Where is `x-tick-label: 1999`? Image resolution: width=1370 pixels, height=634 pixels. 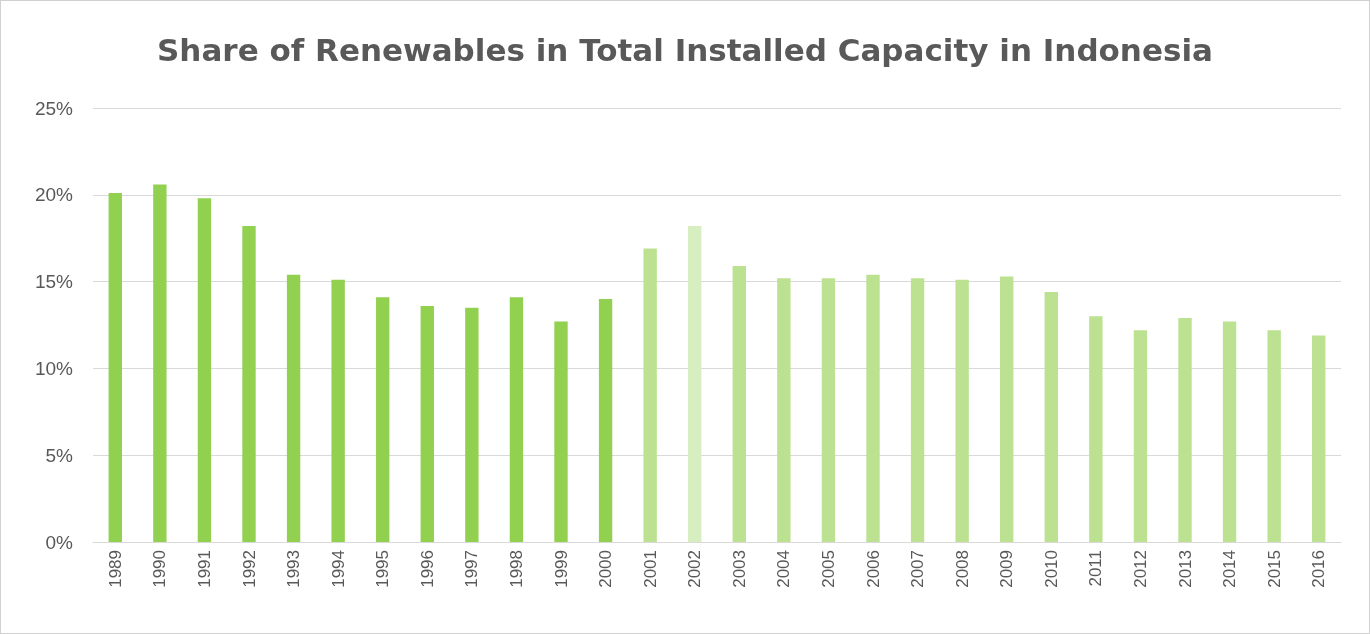 x-tick-label: 1999 is located at coordinates (561, 569).